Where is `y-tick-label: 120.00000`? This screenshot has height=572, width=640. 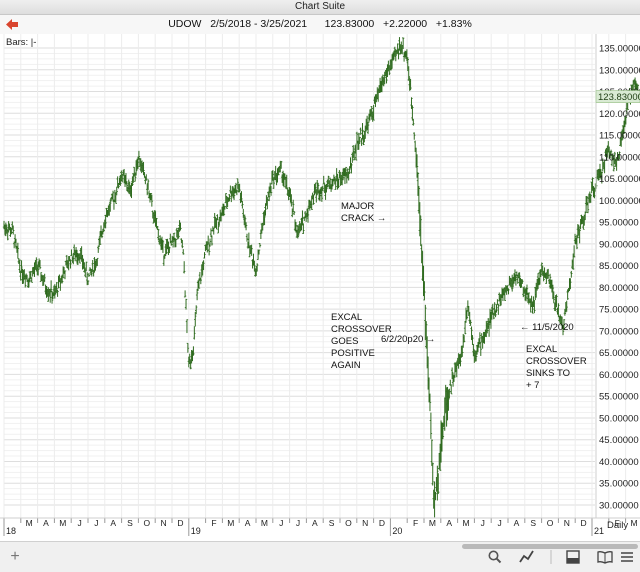 y-tick-label: 120.00000 is located at coordinates (619, 114).